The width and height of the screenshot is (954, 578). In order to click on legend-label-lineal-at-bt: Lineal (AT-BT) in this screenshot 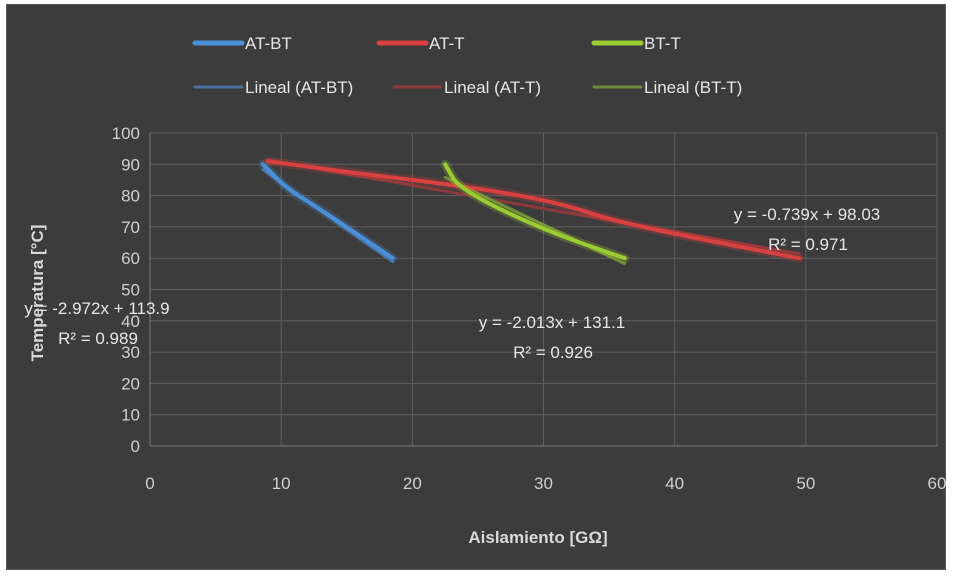, I will do `click(299, 87)`.